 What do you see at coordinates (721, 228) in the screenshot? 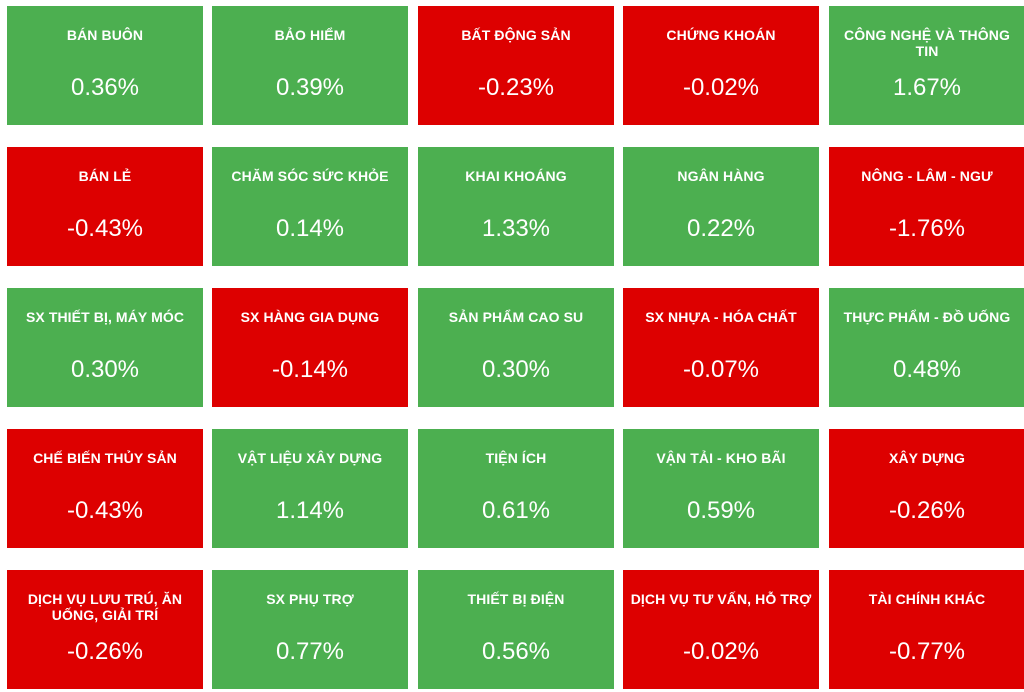
I see `sector-change-percent: 0.22%` at bounding box center [721, 228].